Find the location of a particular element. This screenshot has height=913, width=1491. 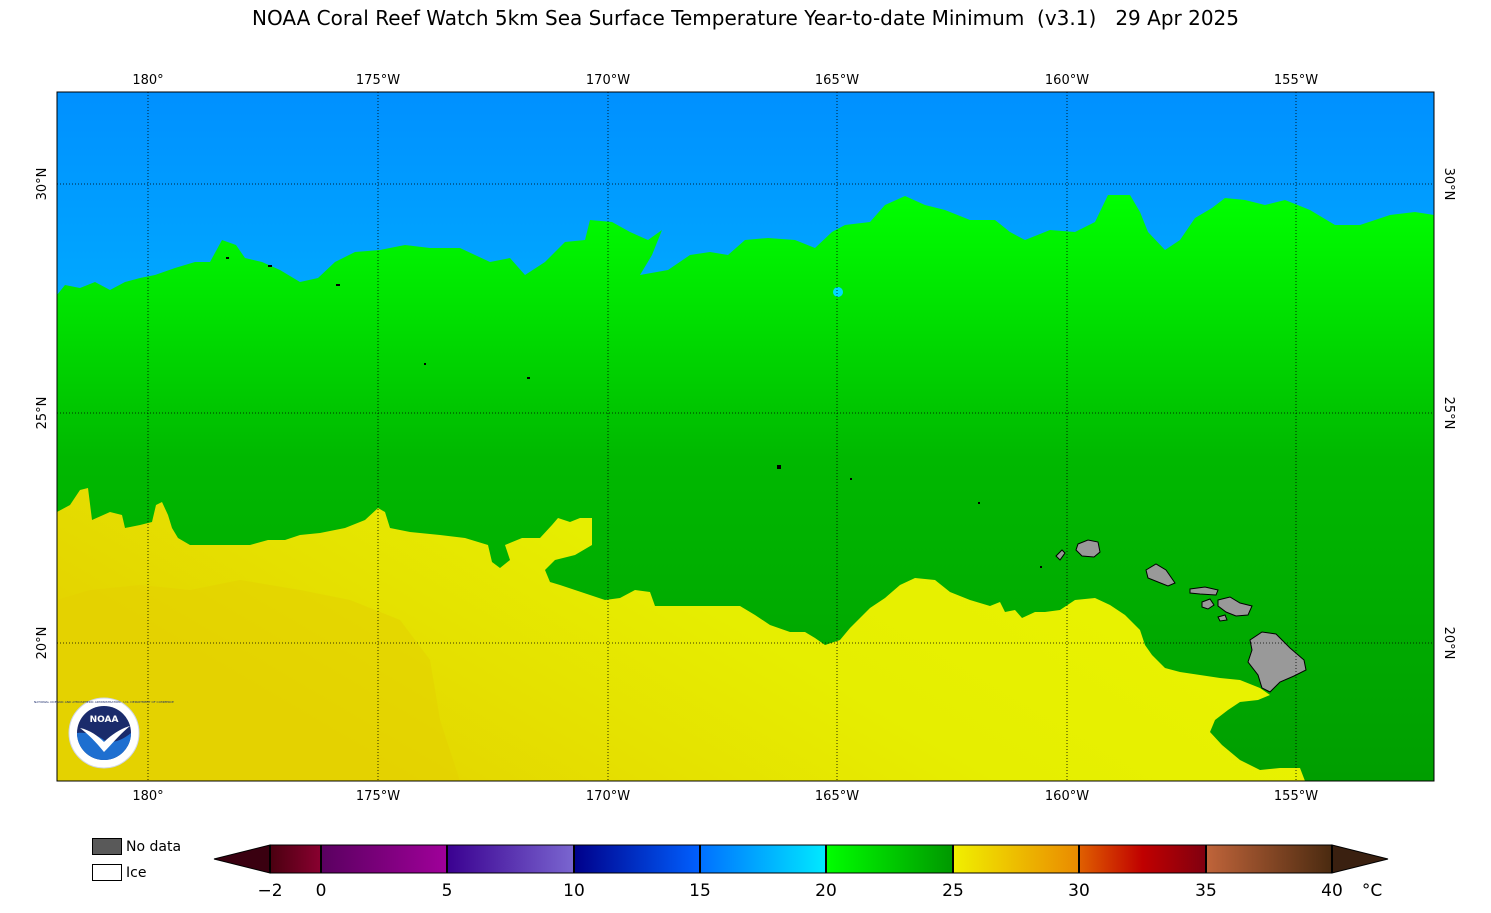

colorbar-tick-label: 35 is located at coordinates (1206, 891).